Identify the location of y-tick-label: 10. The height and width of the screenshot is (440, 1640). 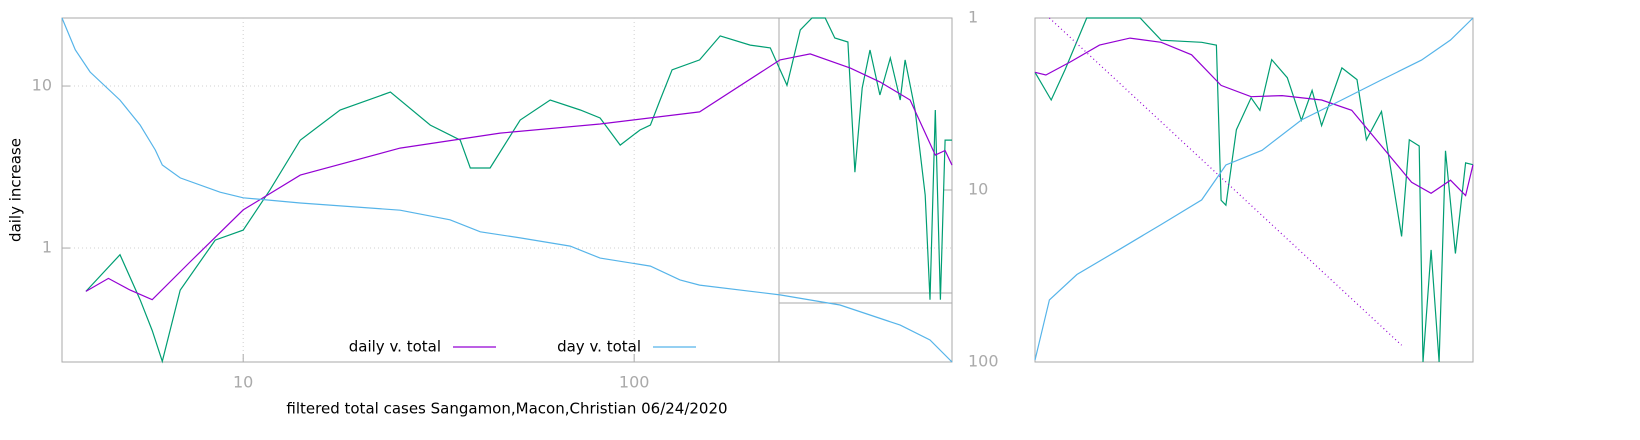
(42, 85).